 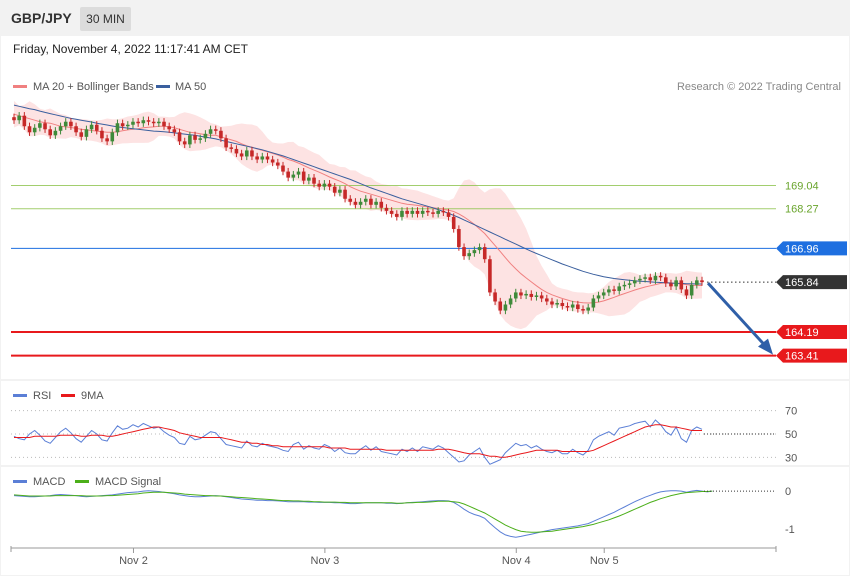 I want to click on rsi-tick-30: 30, so click(x=791, y=458).